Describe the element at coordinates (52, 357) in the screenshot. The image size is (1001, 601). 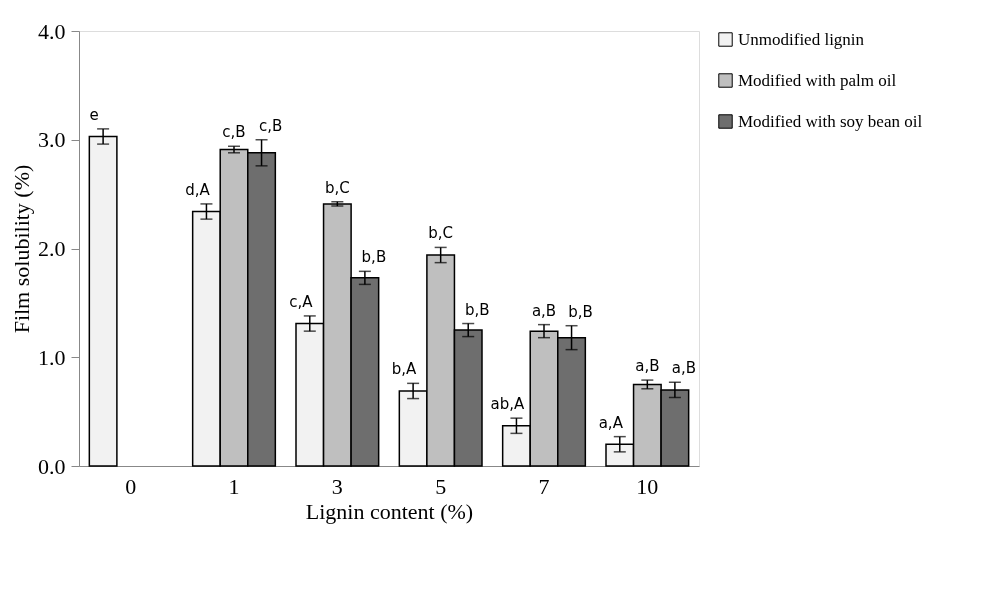
I see `y-tick-label: 1.0` at that location.